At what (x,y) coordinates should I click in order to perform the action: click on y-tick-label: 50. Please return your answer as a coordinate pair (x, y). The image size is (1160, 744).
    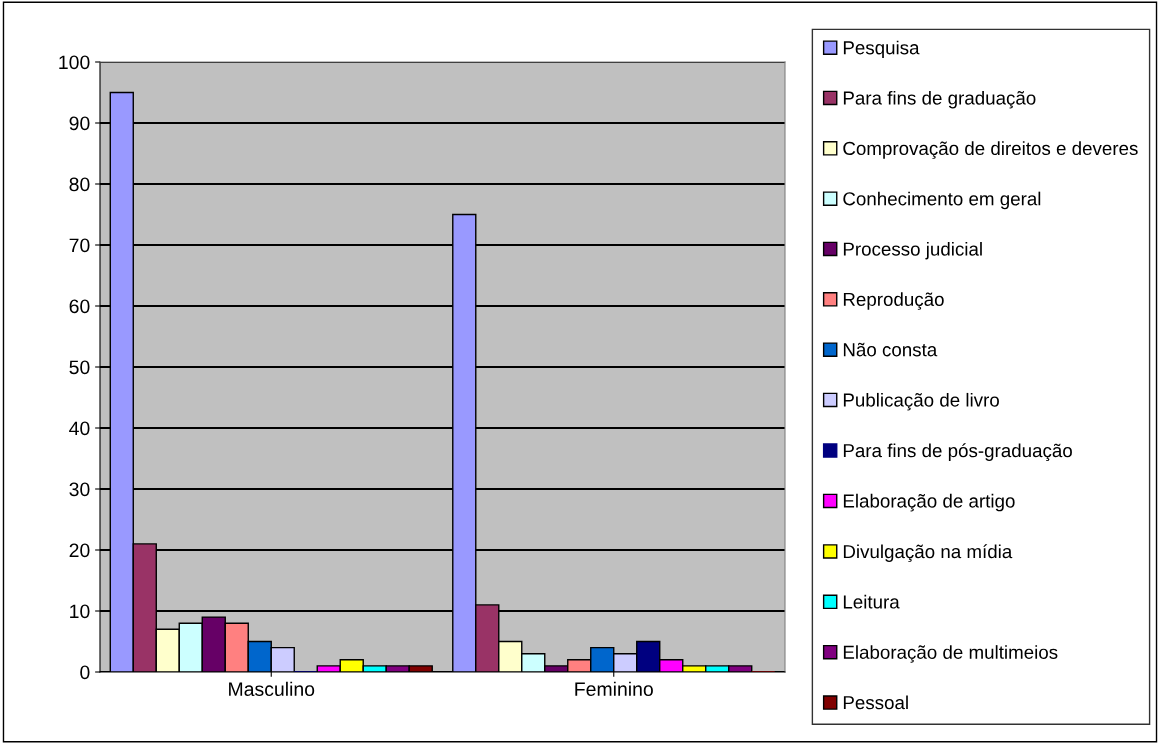
    Looking at the image, I should click on (79, 367).